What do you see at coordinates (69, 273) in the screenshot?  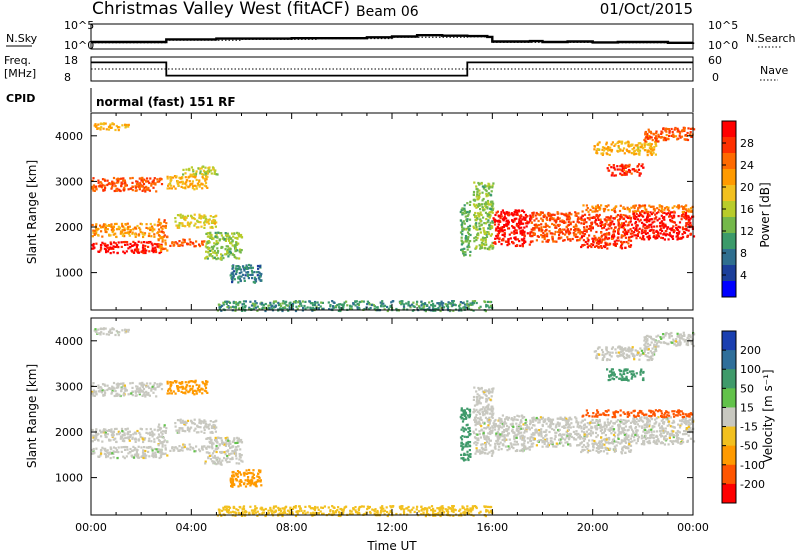 I see `y-tick-label: 1000` at bounding box center [69, 273].